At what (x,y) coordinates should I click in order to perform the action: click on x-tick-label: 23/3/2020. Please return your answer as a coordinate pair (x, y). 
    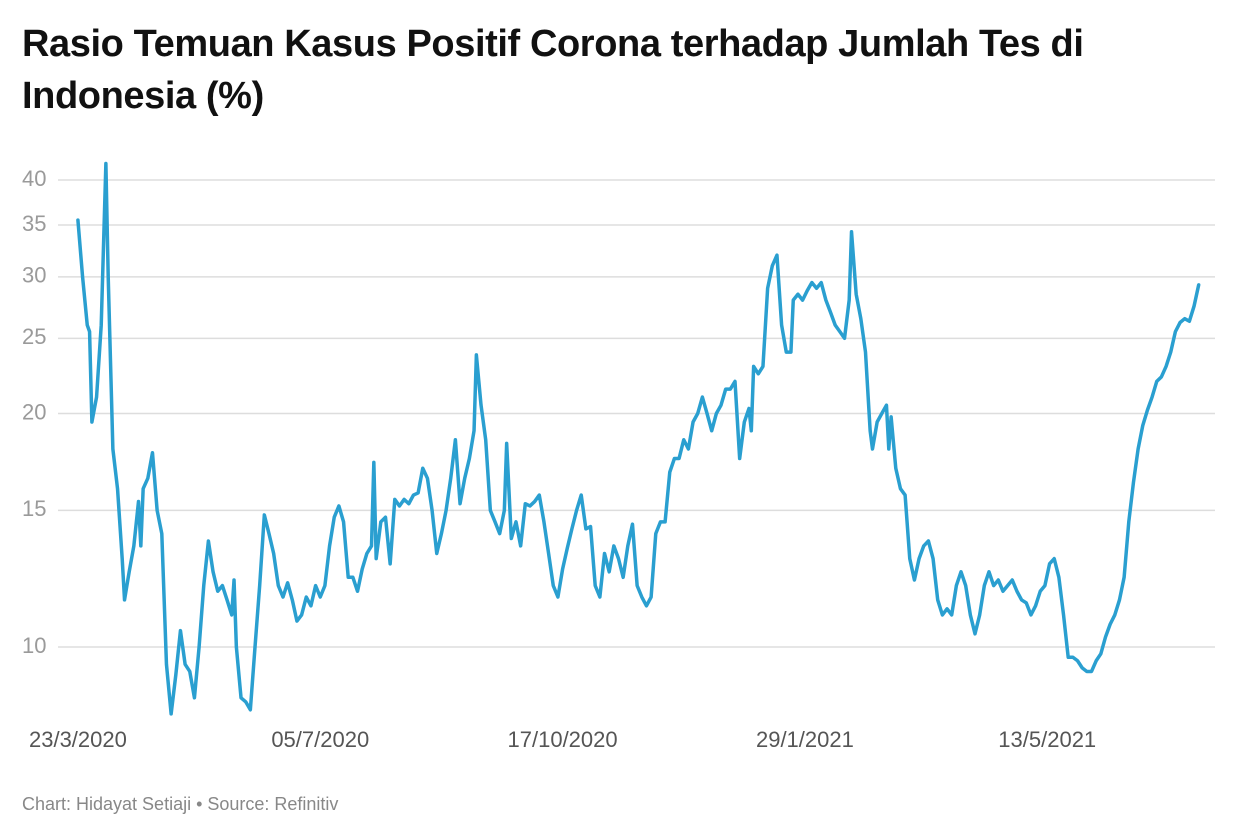
    Looking at the image, I should click on (78, 739).